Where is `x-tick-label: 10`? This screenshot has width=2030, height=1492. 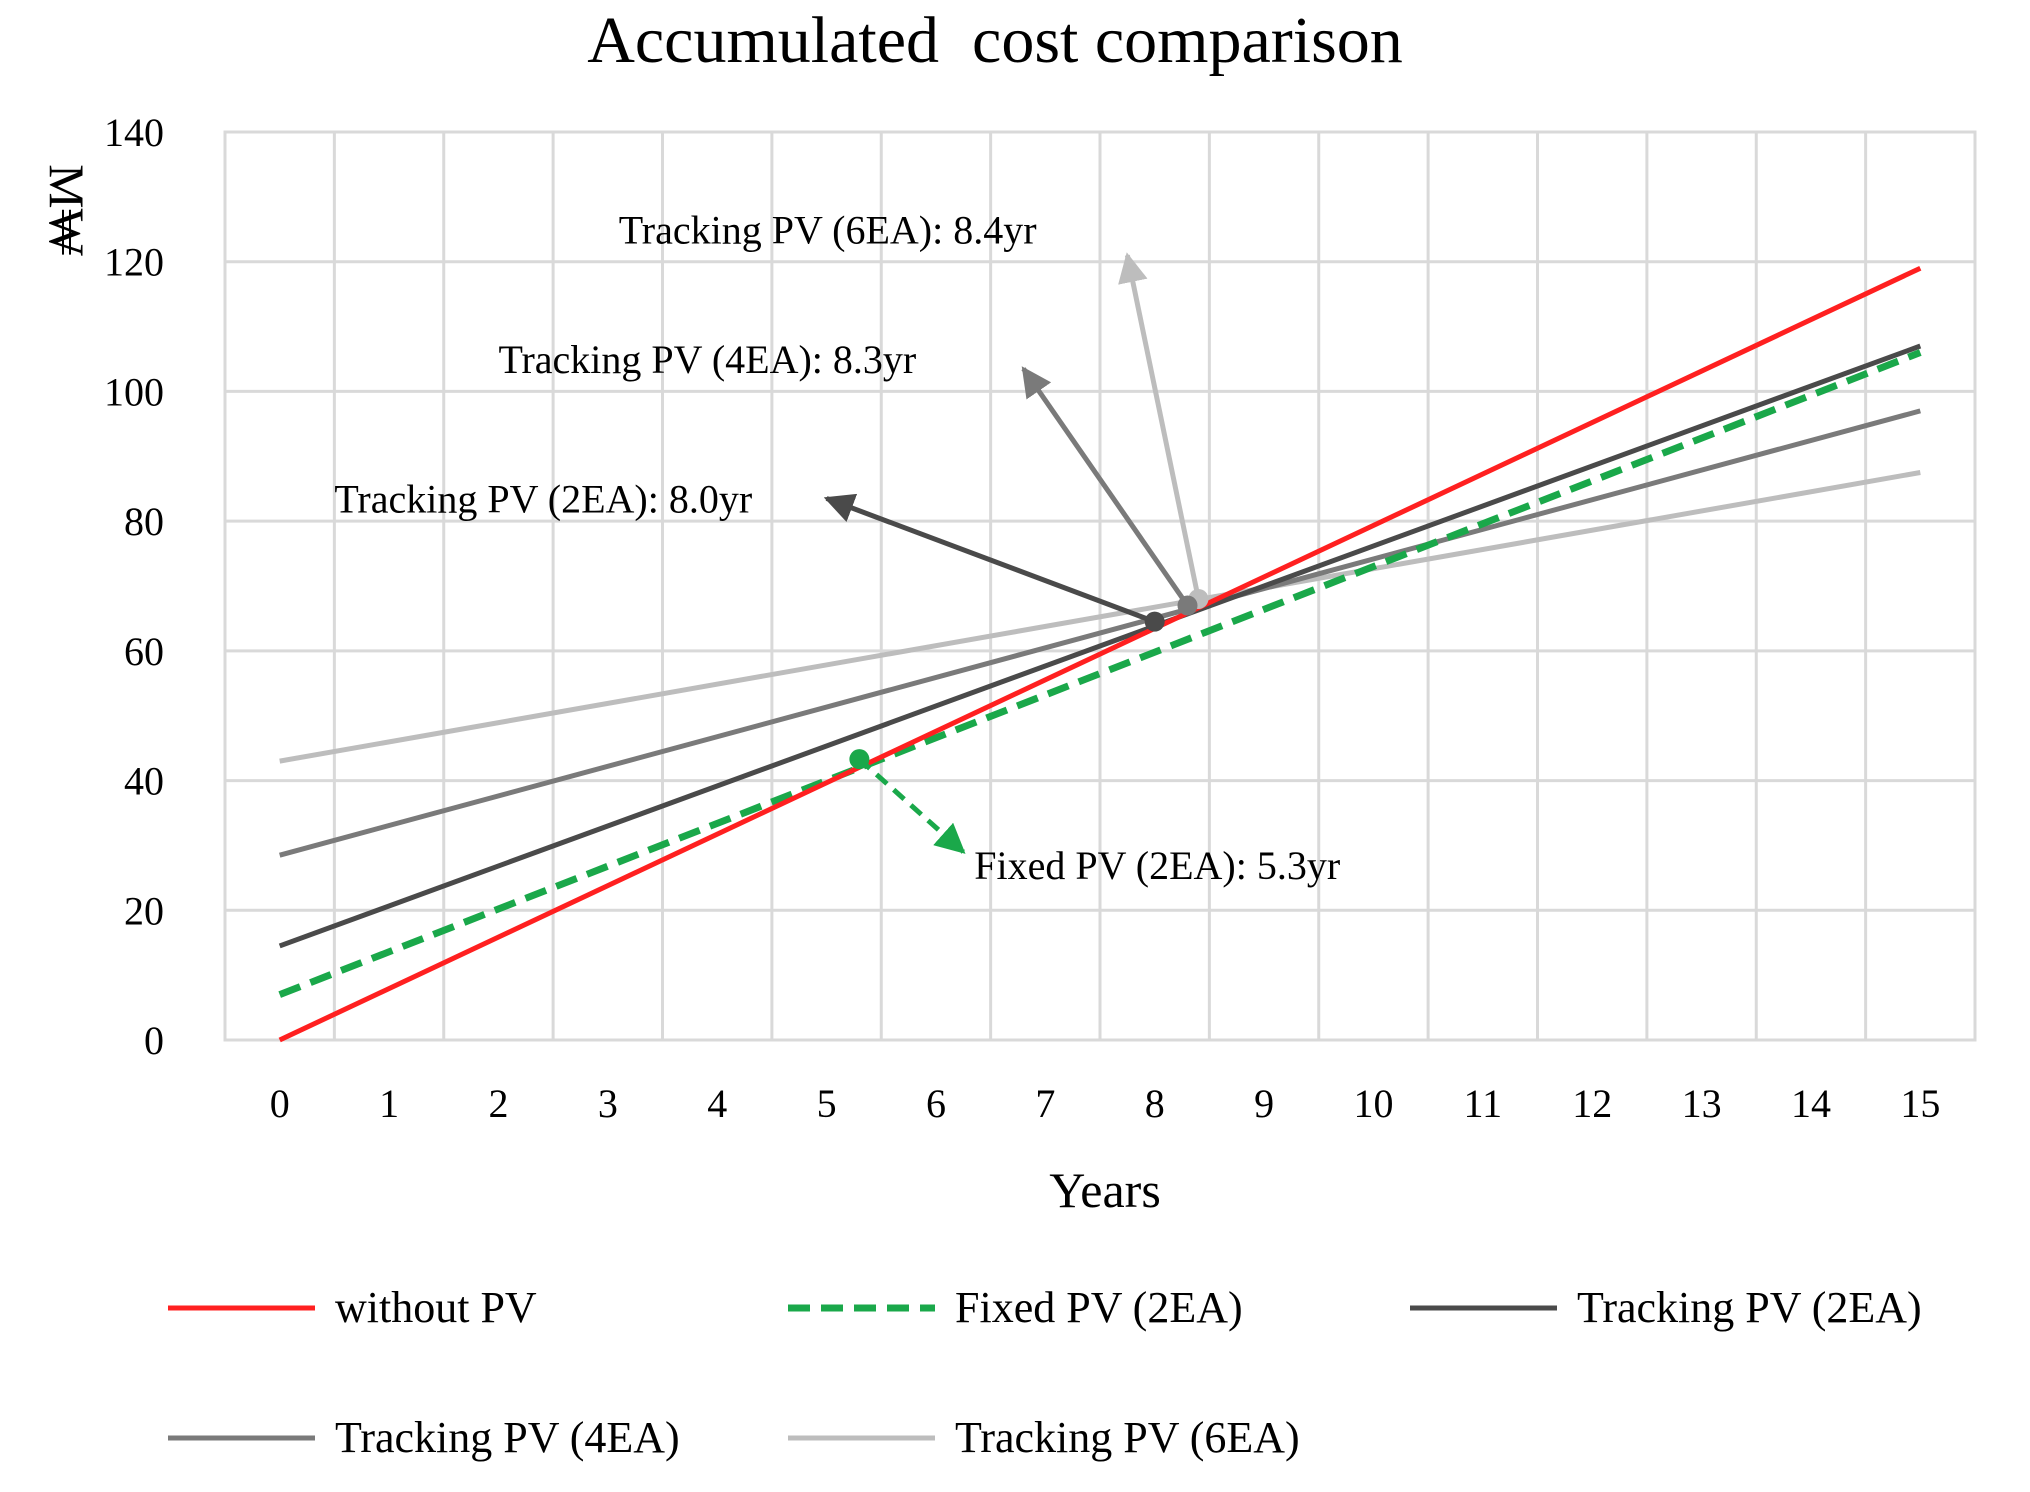 x-tick-label: 10 is located at coordinates (1373, 1103).